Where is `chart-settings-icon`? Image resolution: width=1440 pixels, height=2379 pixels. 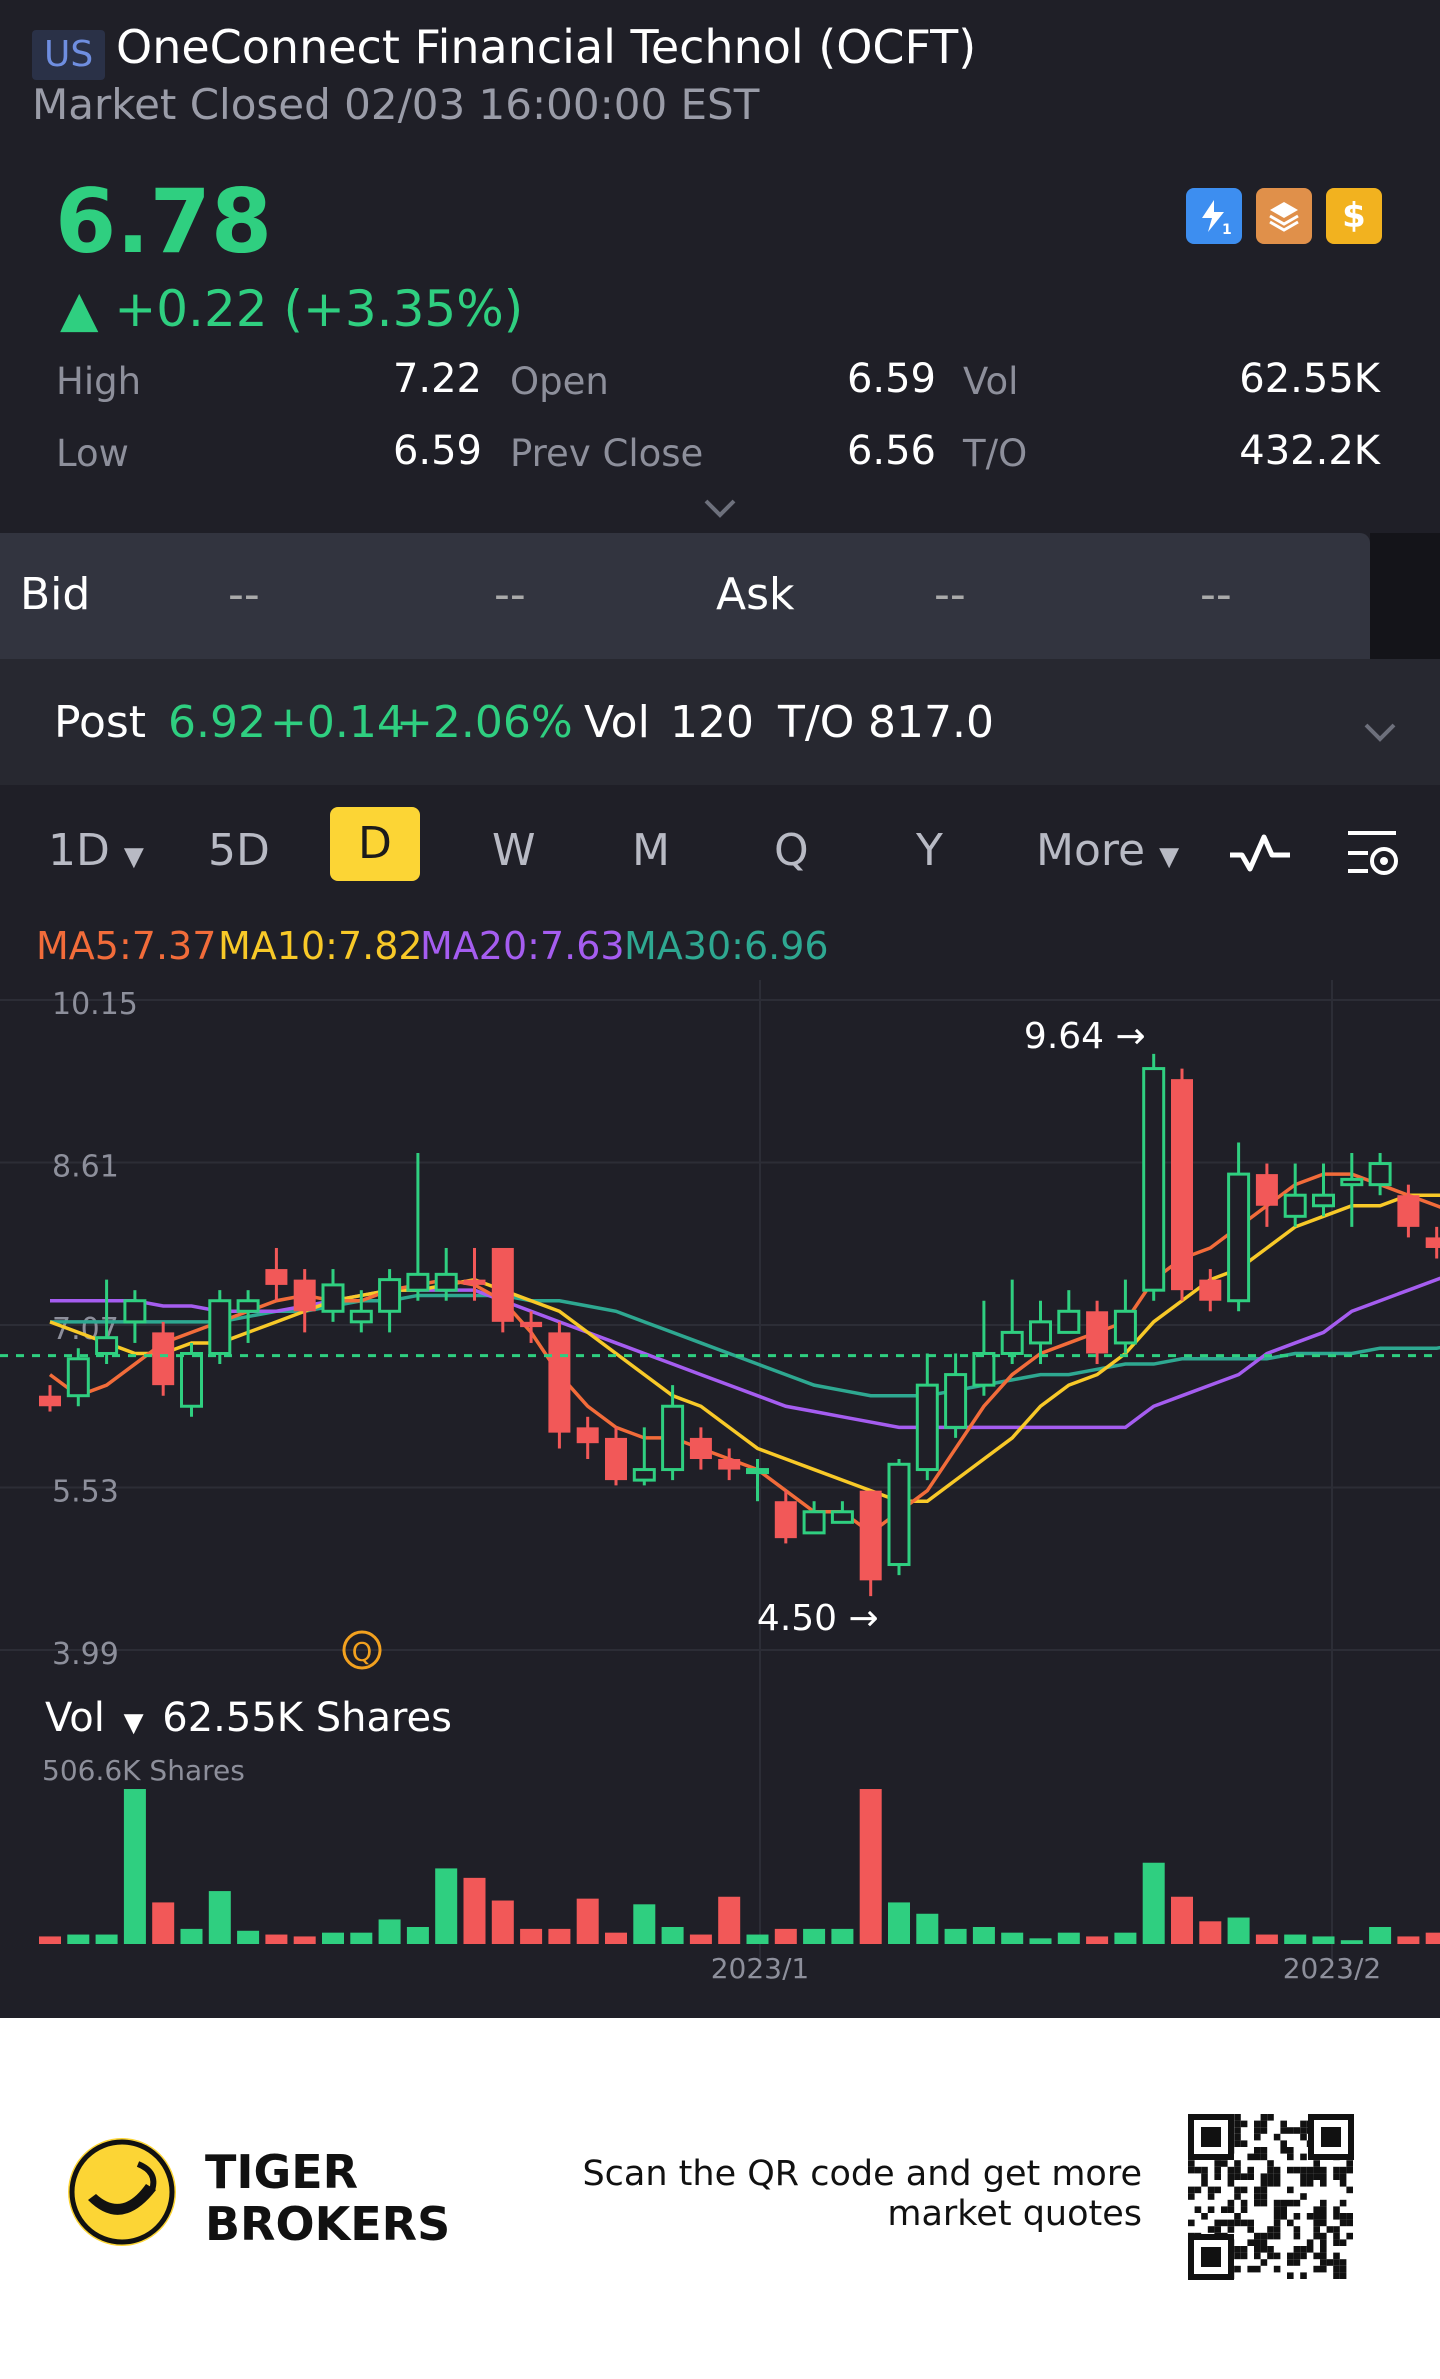
chart-settings-icon is located at coordinates (1372, 855).